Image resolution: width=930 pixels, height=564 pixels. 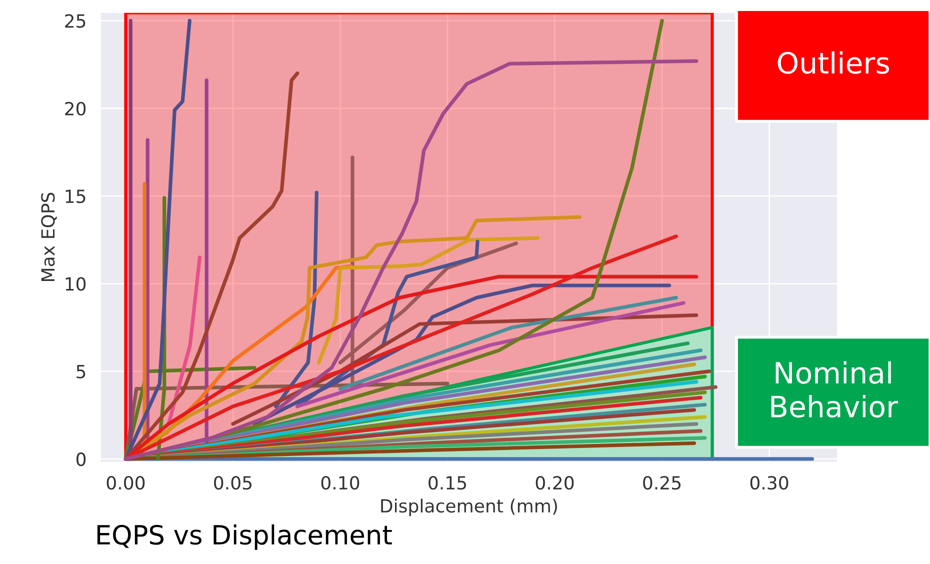 What do you see at coordinates (75, 21) in the screenshot?
I see `y-tick-label: 25` at bounding box center [75, 21].